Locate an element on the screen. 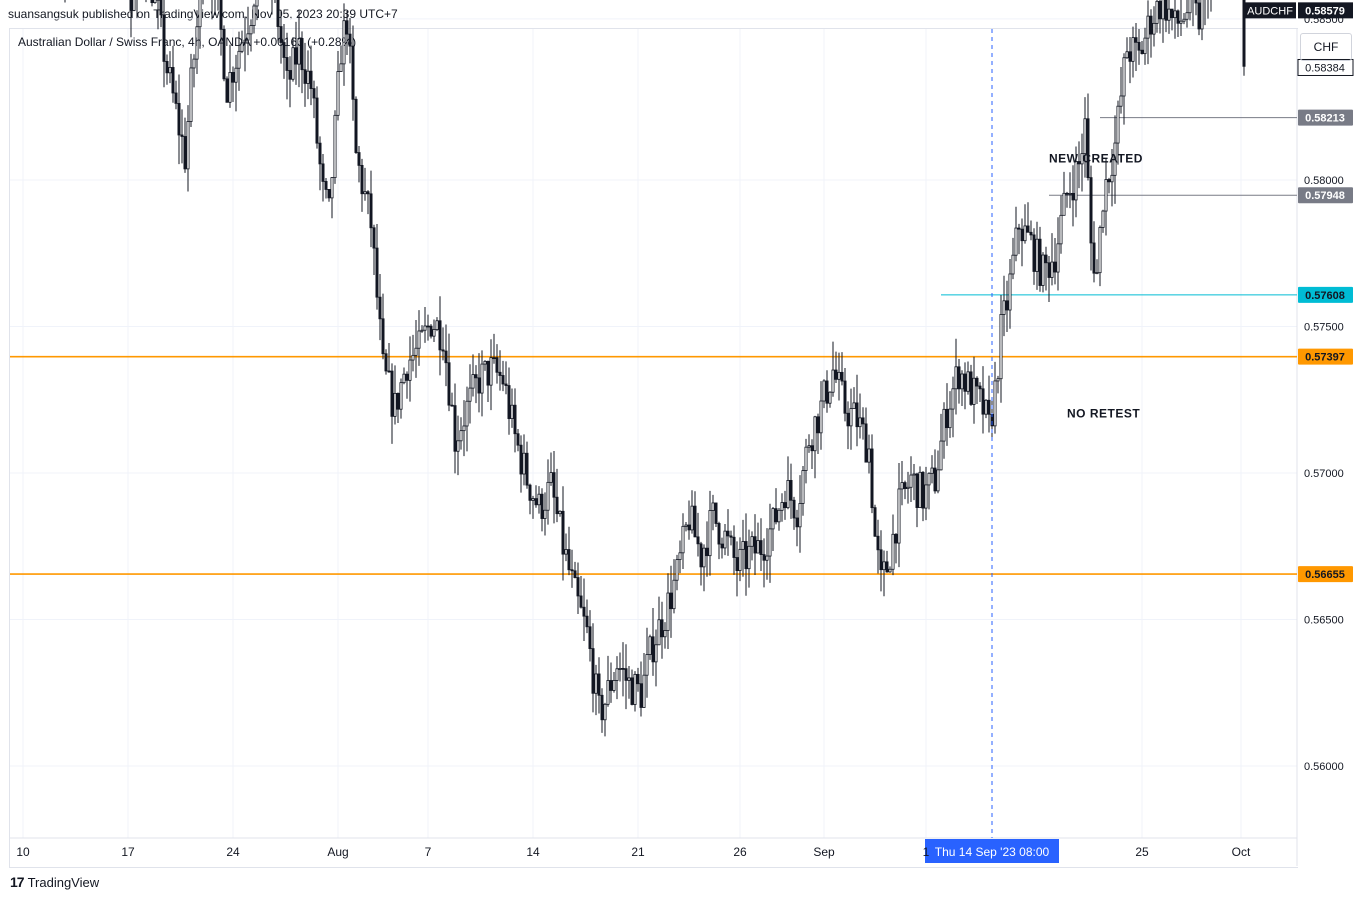  level-price-label: 0.57608 is located at coordinates (1325, 296).